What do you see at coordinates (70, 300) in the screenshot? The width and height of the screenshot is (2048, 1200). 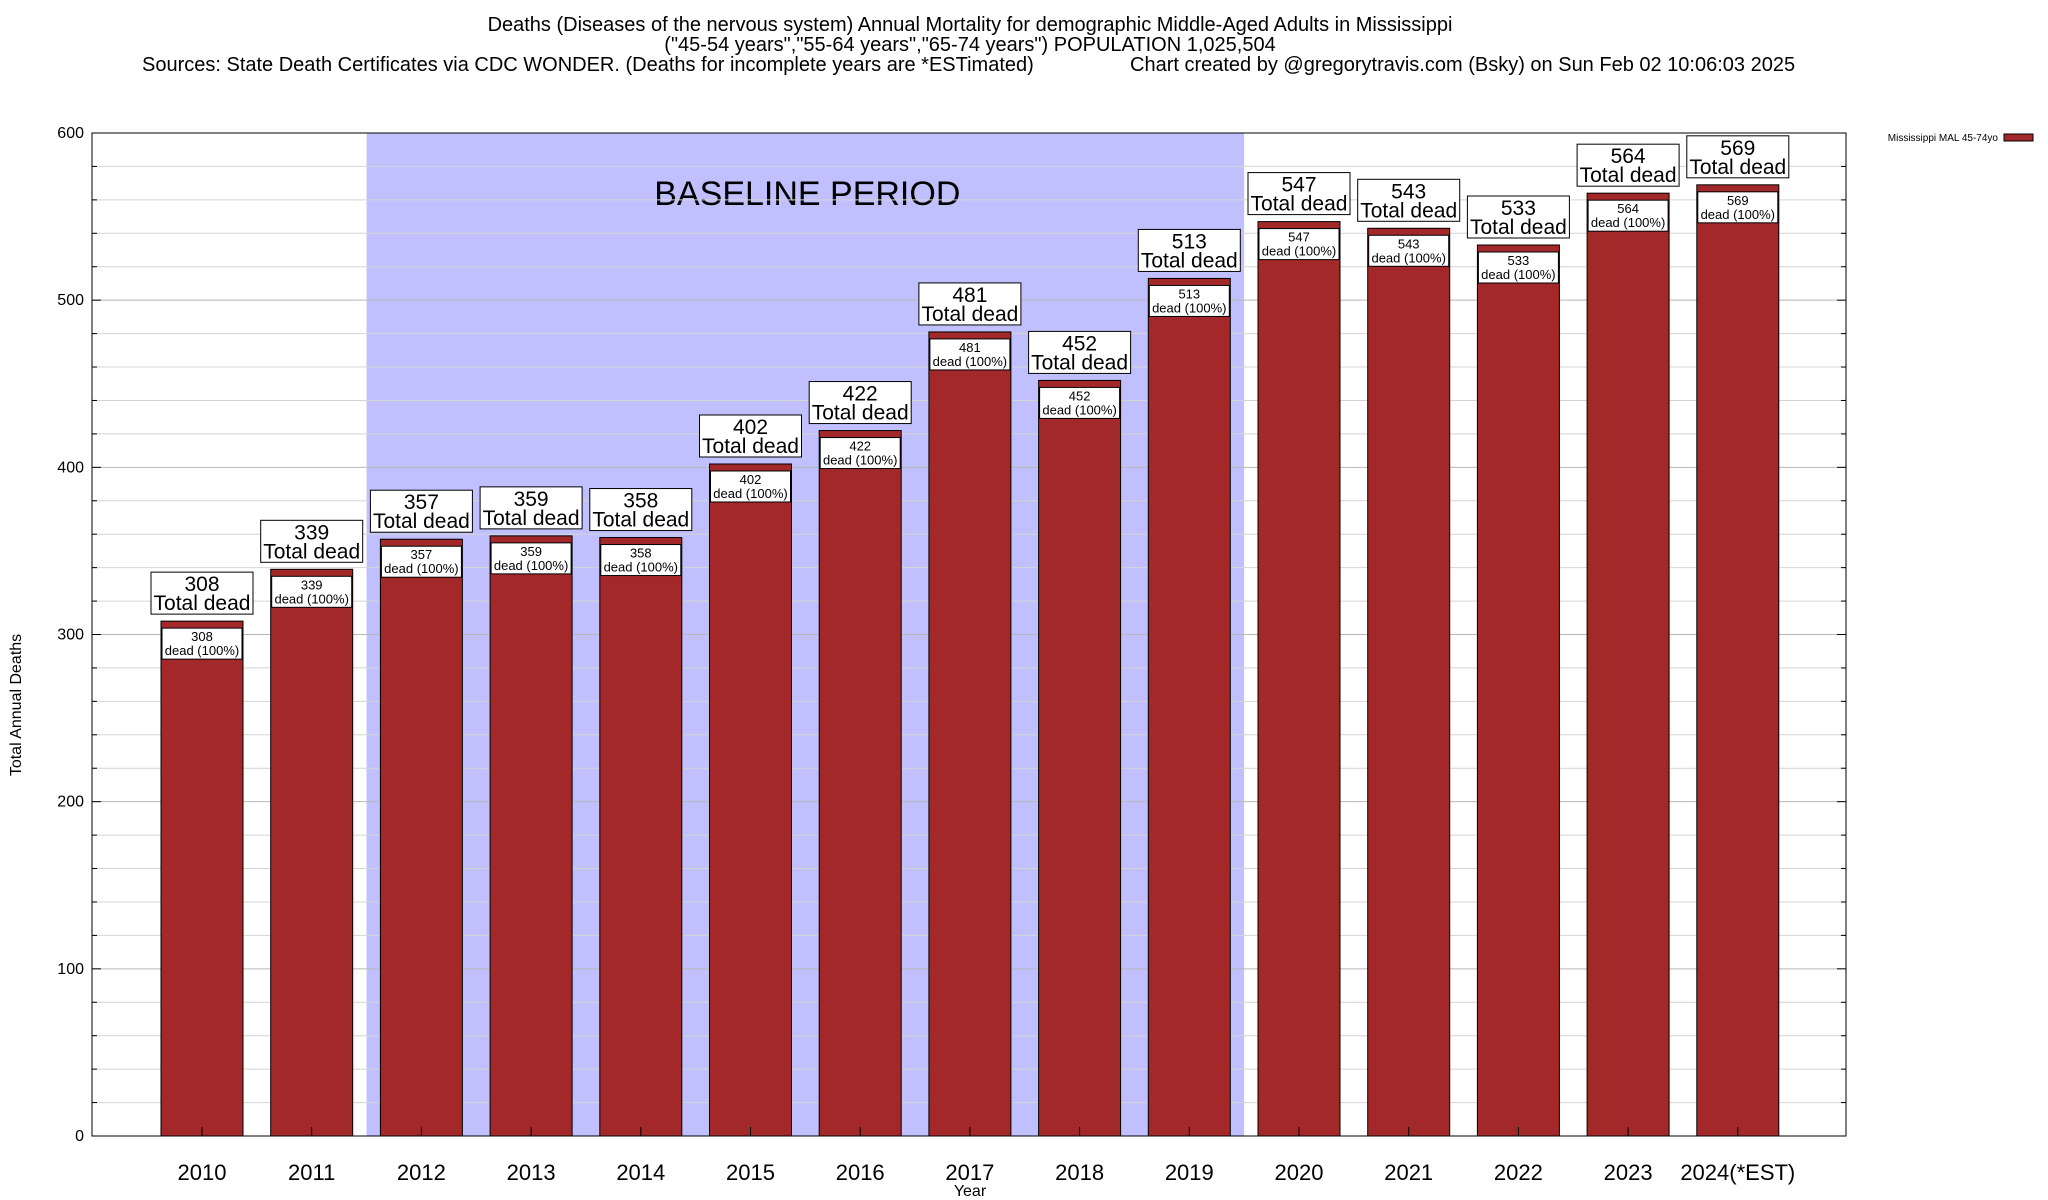 I see `y-tick-label: 500` at bounding box center [70, 300].